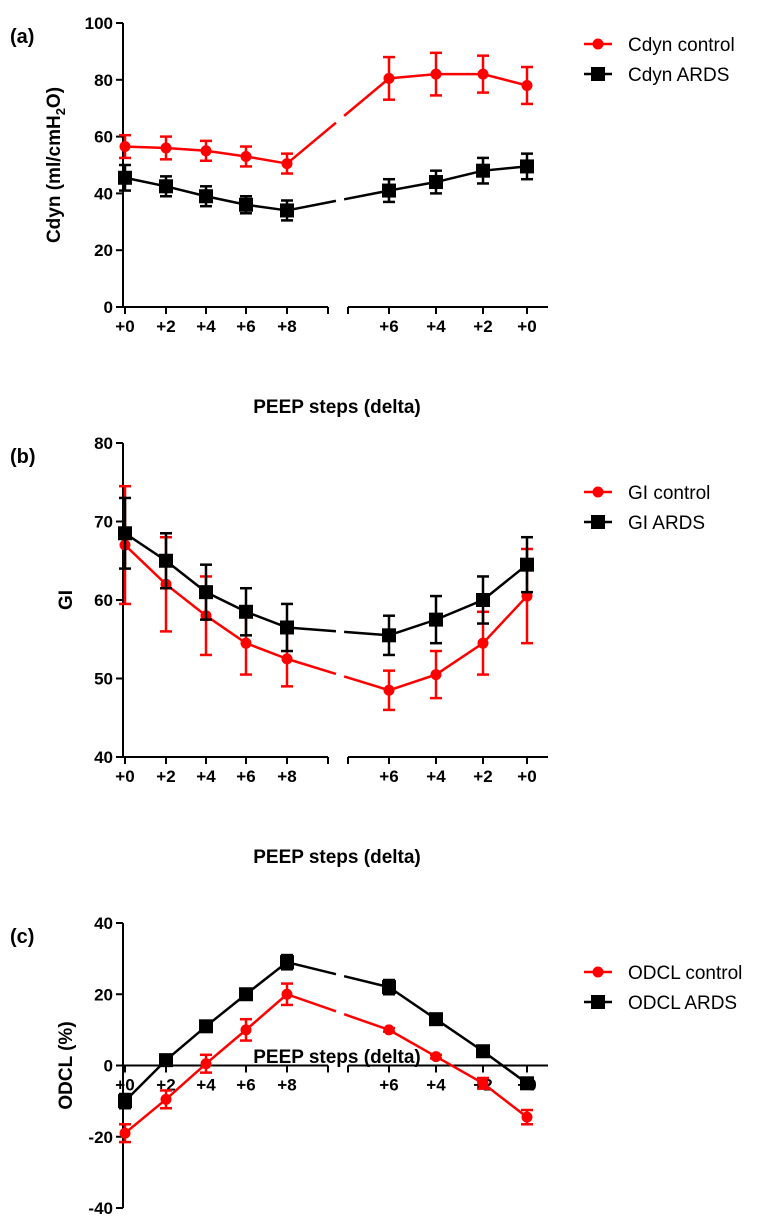 This screenshot has width=766, height=1216. What do you see at coordinates (669, 493) in the screenshot?
I see `legend-label: GI control` at bounding box center [669, 493].